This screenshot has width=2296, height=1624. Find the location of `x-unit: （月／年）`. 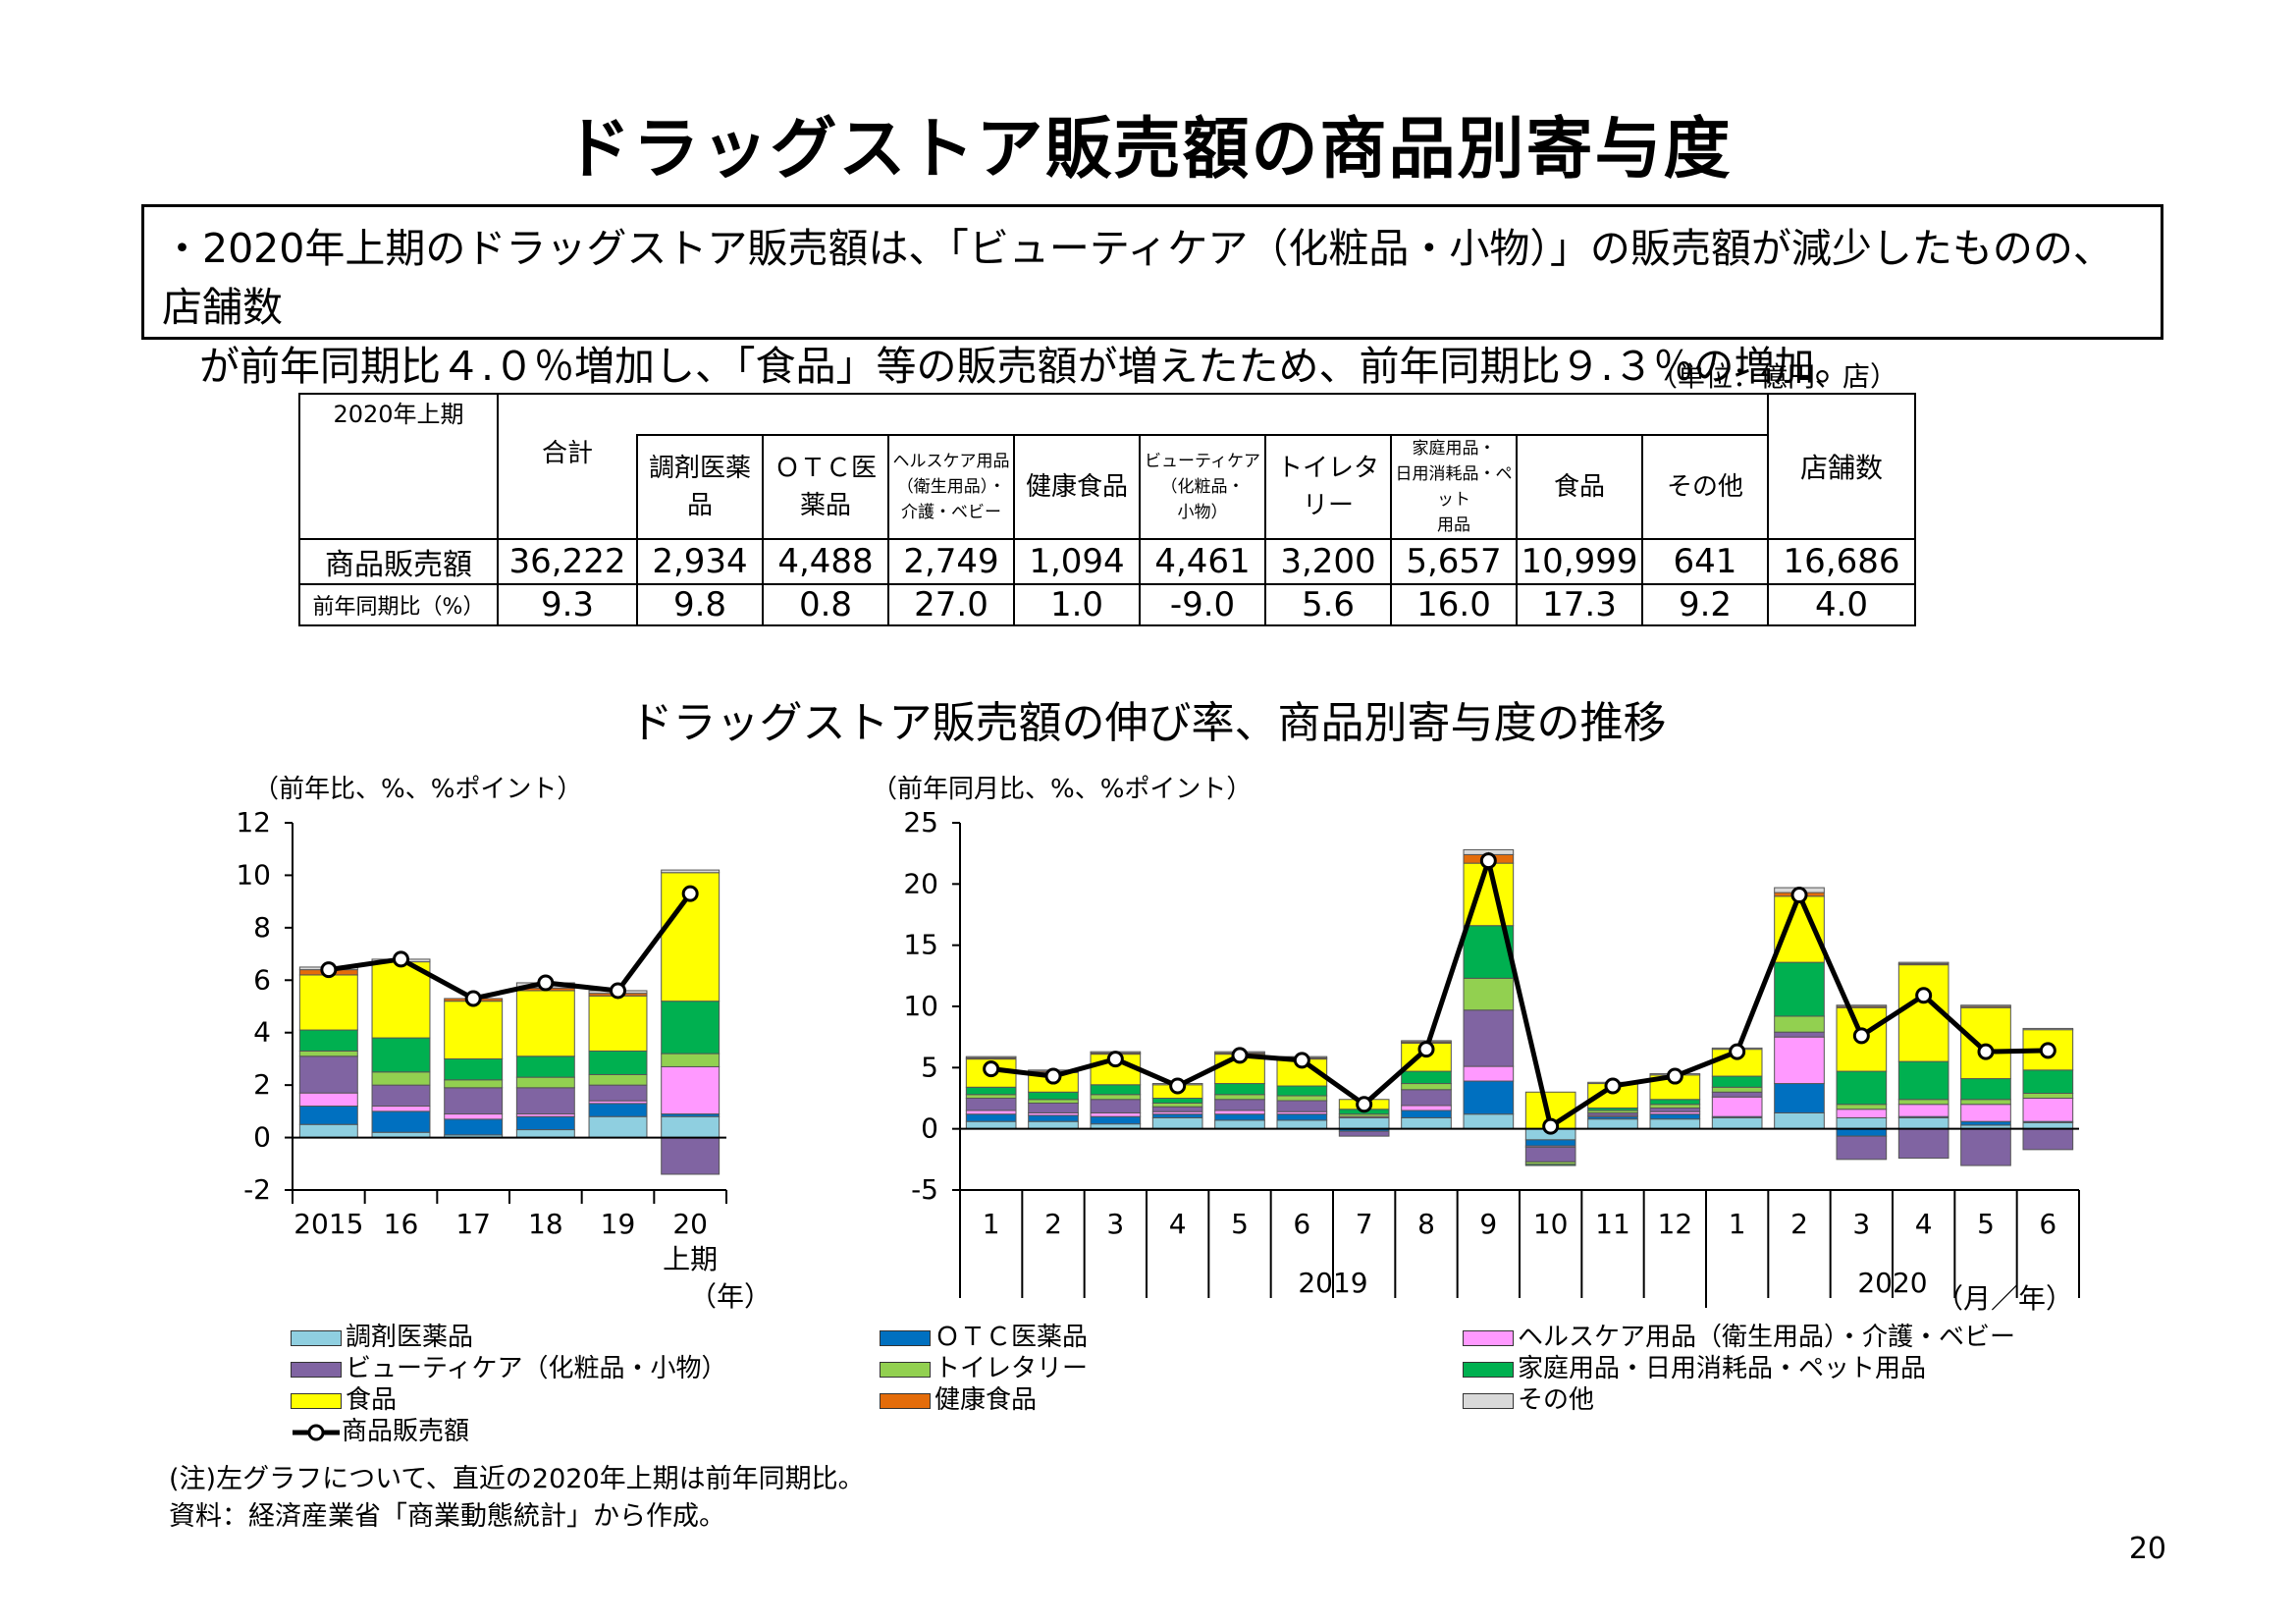

x-unit: （月／年） is located at coordinates (2004, 1298).